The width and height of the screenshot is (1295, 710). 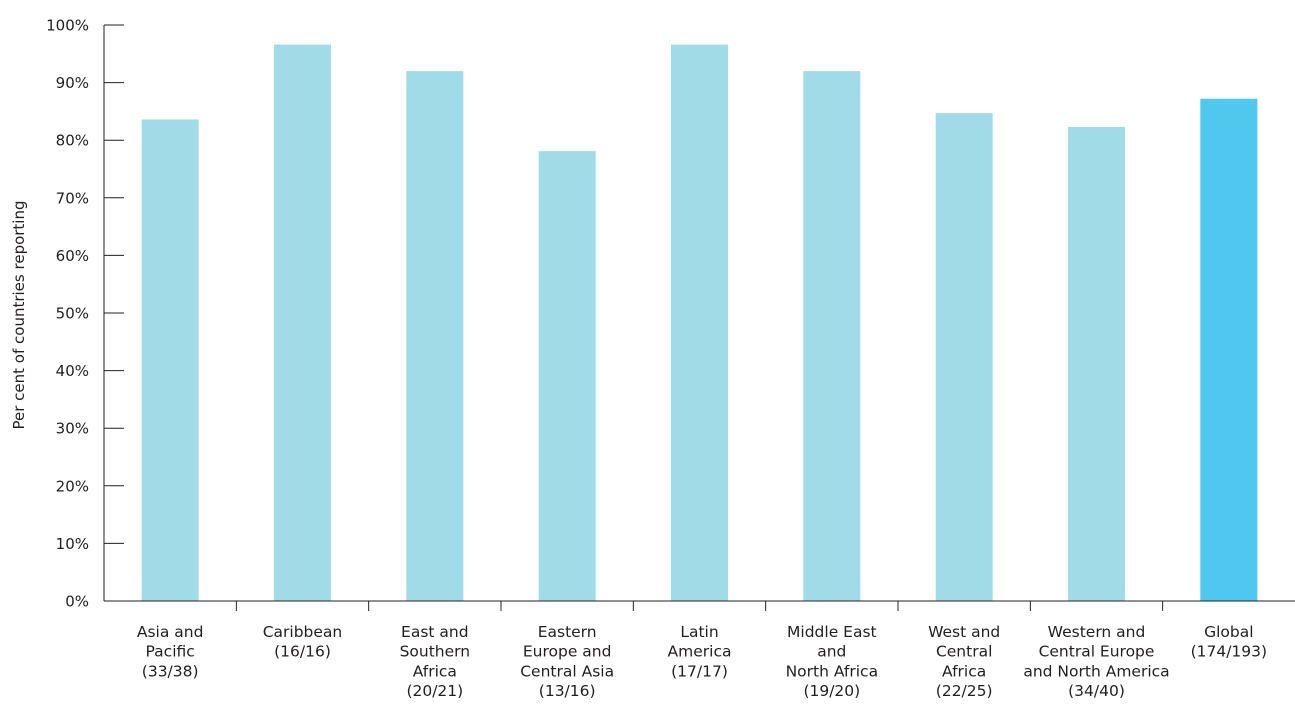 I want to click on y-tick-label: 80%, so click(x=72, y=141).